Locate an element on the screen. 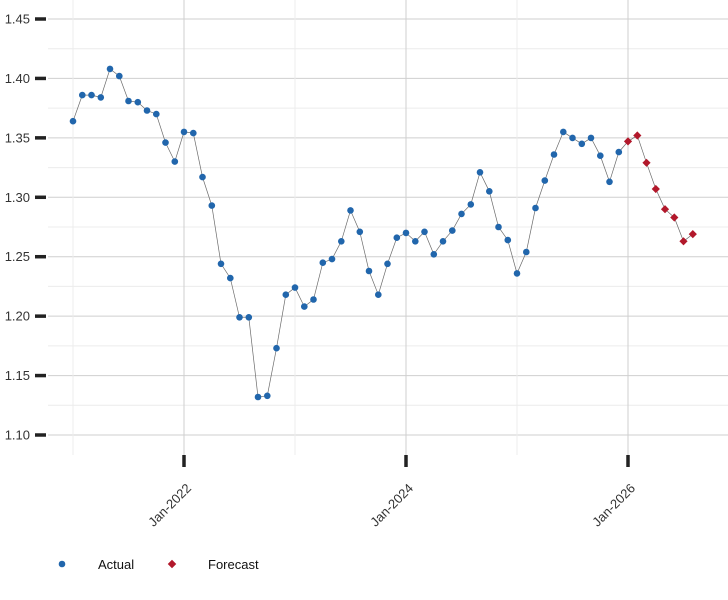 The width and height of the screenshot is (728, 600). ytick-label: 1.20 is located at coordinates (17, 316).